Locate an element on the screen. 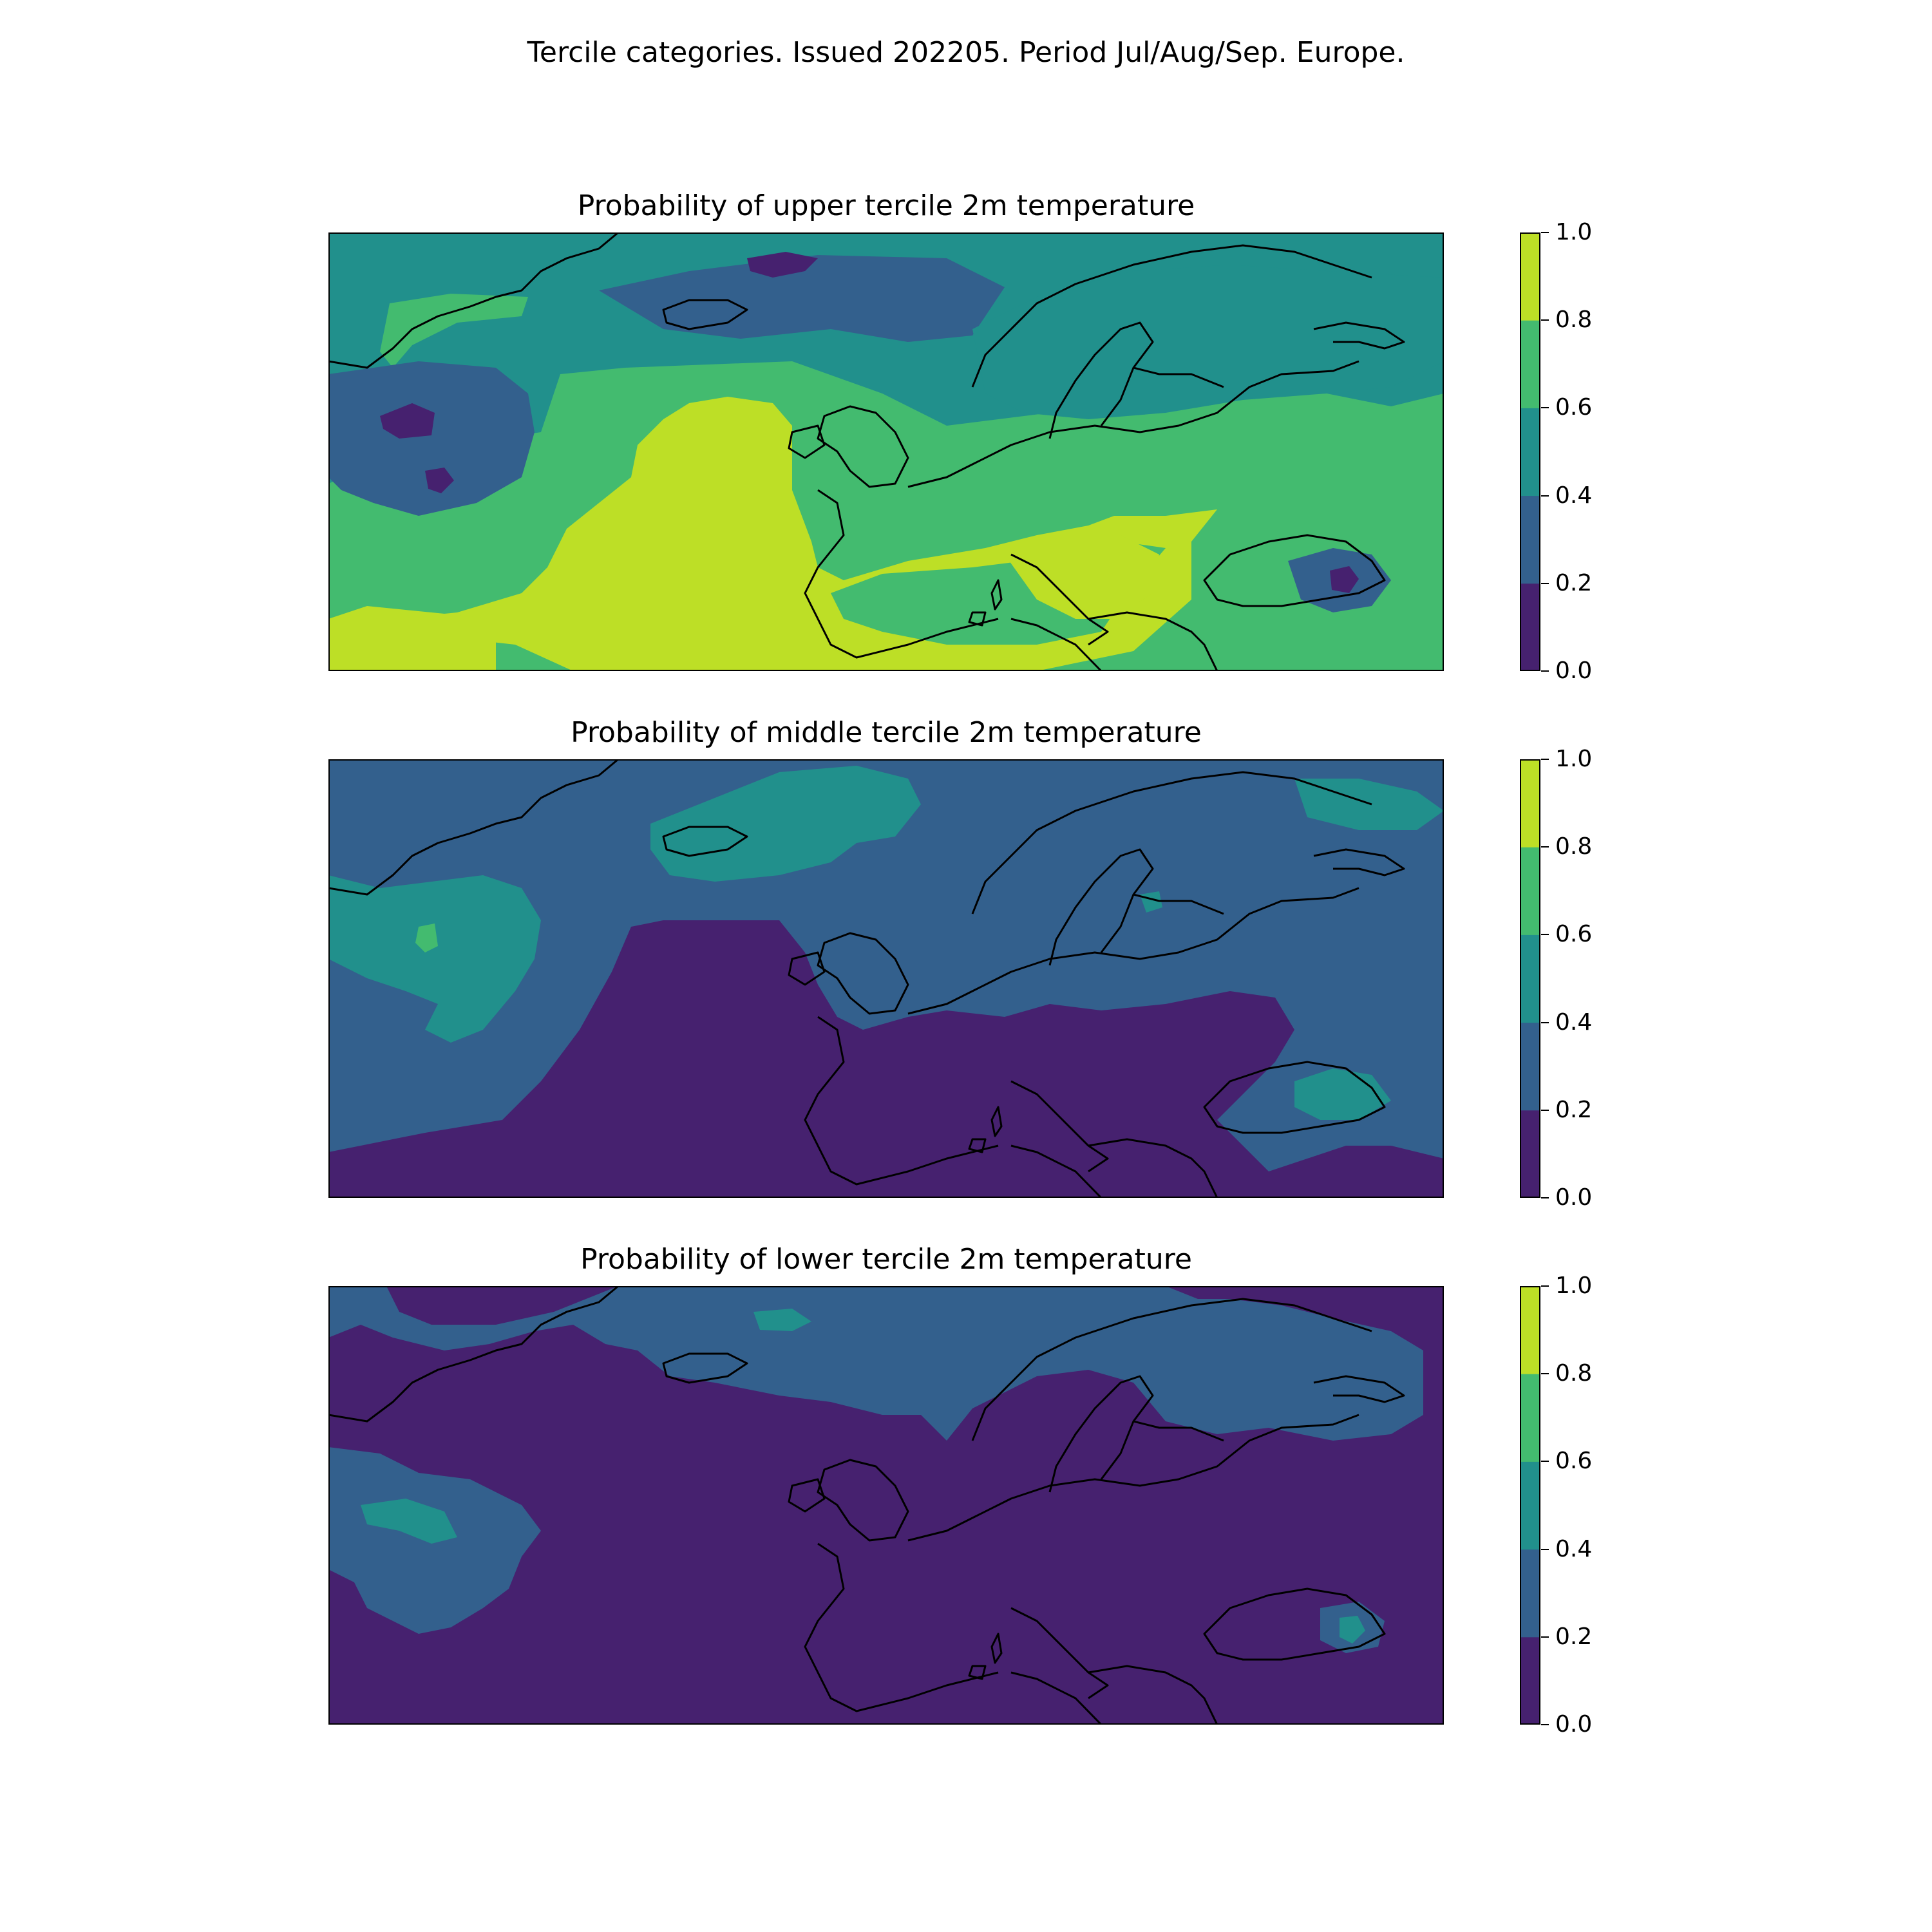  map-lower-tercile is located at coordinates (886, 1506).